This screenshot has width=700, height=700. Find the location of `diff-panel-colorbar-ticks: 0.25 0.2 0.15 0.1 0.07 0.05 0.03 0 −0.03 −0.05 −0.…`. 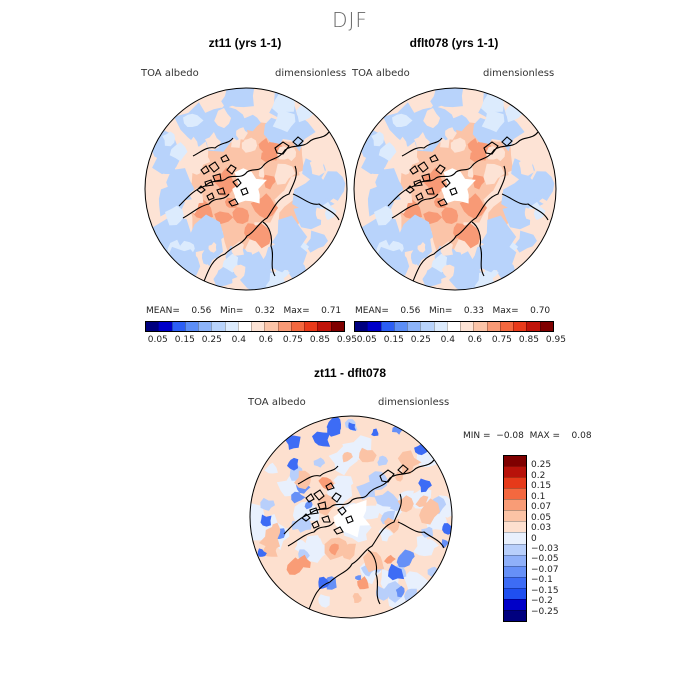

diff-panel-colorbar-ticks: 0.25 0.2 0.15 0.1 0.07 0.05 0.03 0 −0.03 −0.05 −0.… is located at coordinates (556, 538).